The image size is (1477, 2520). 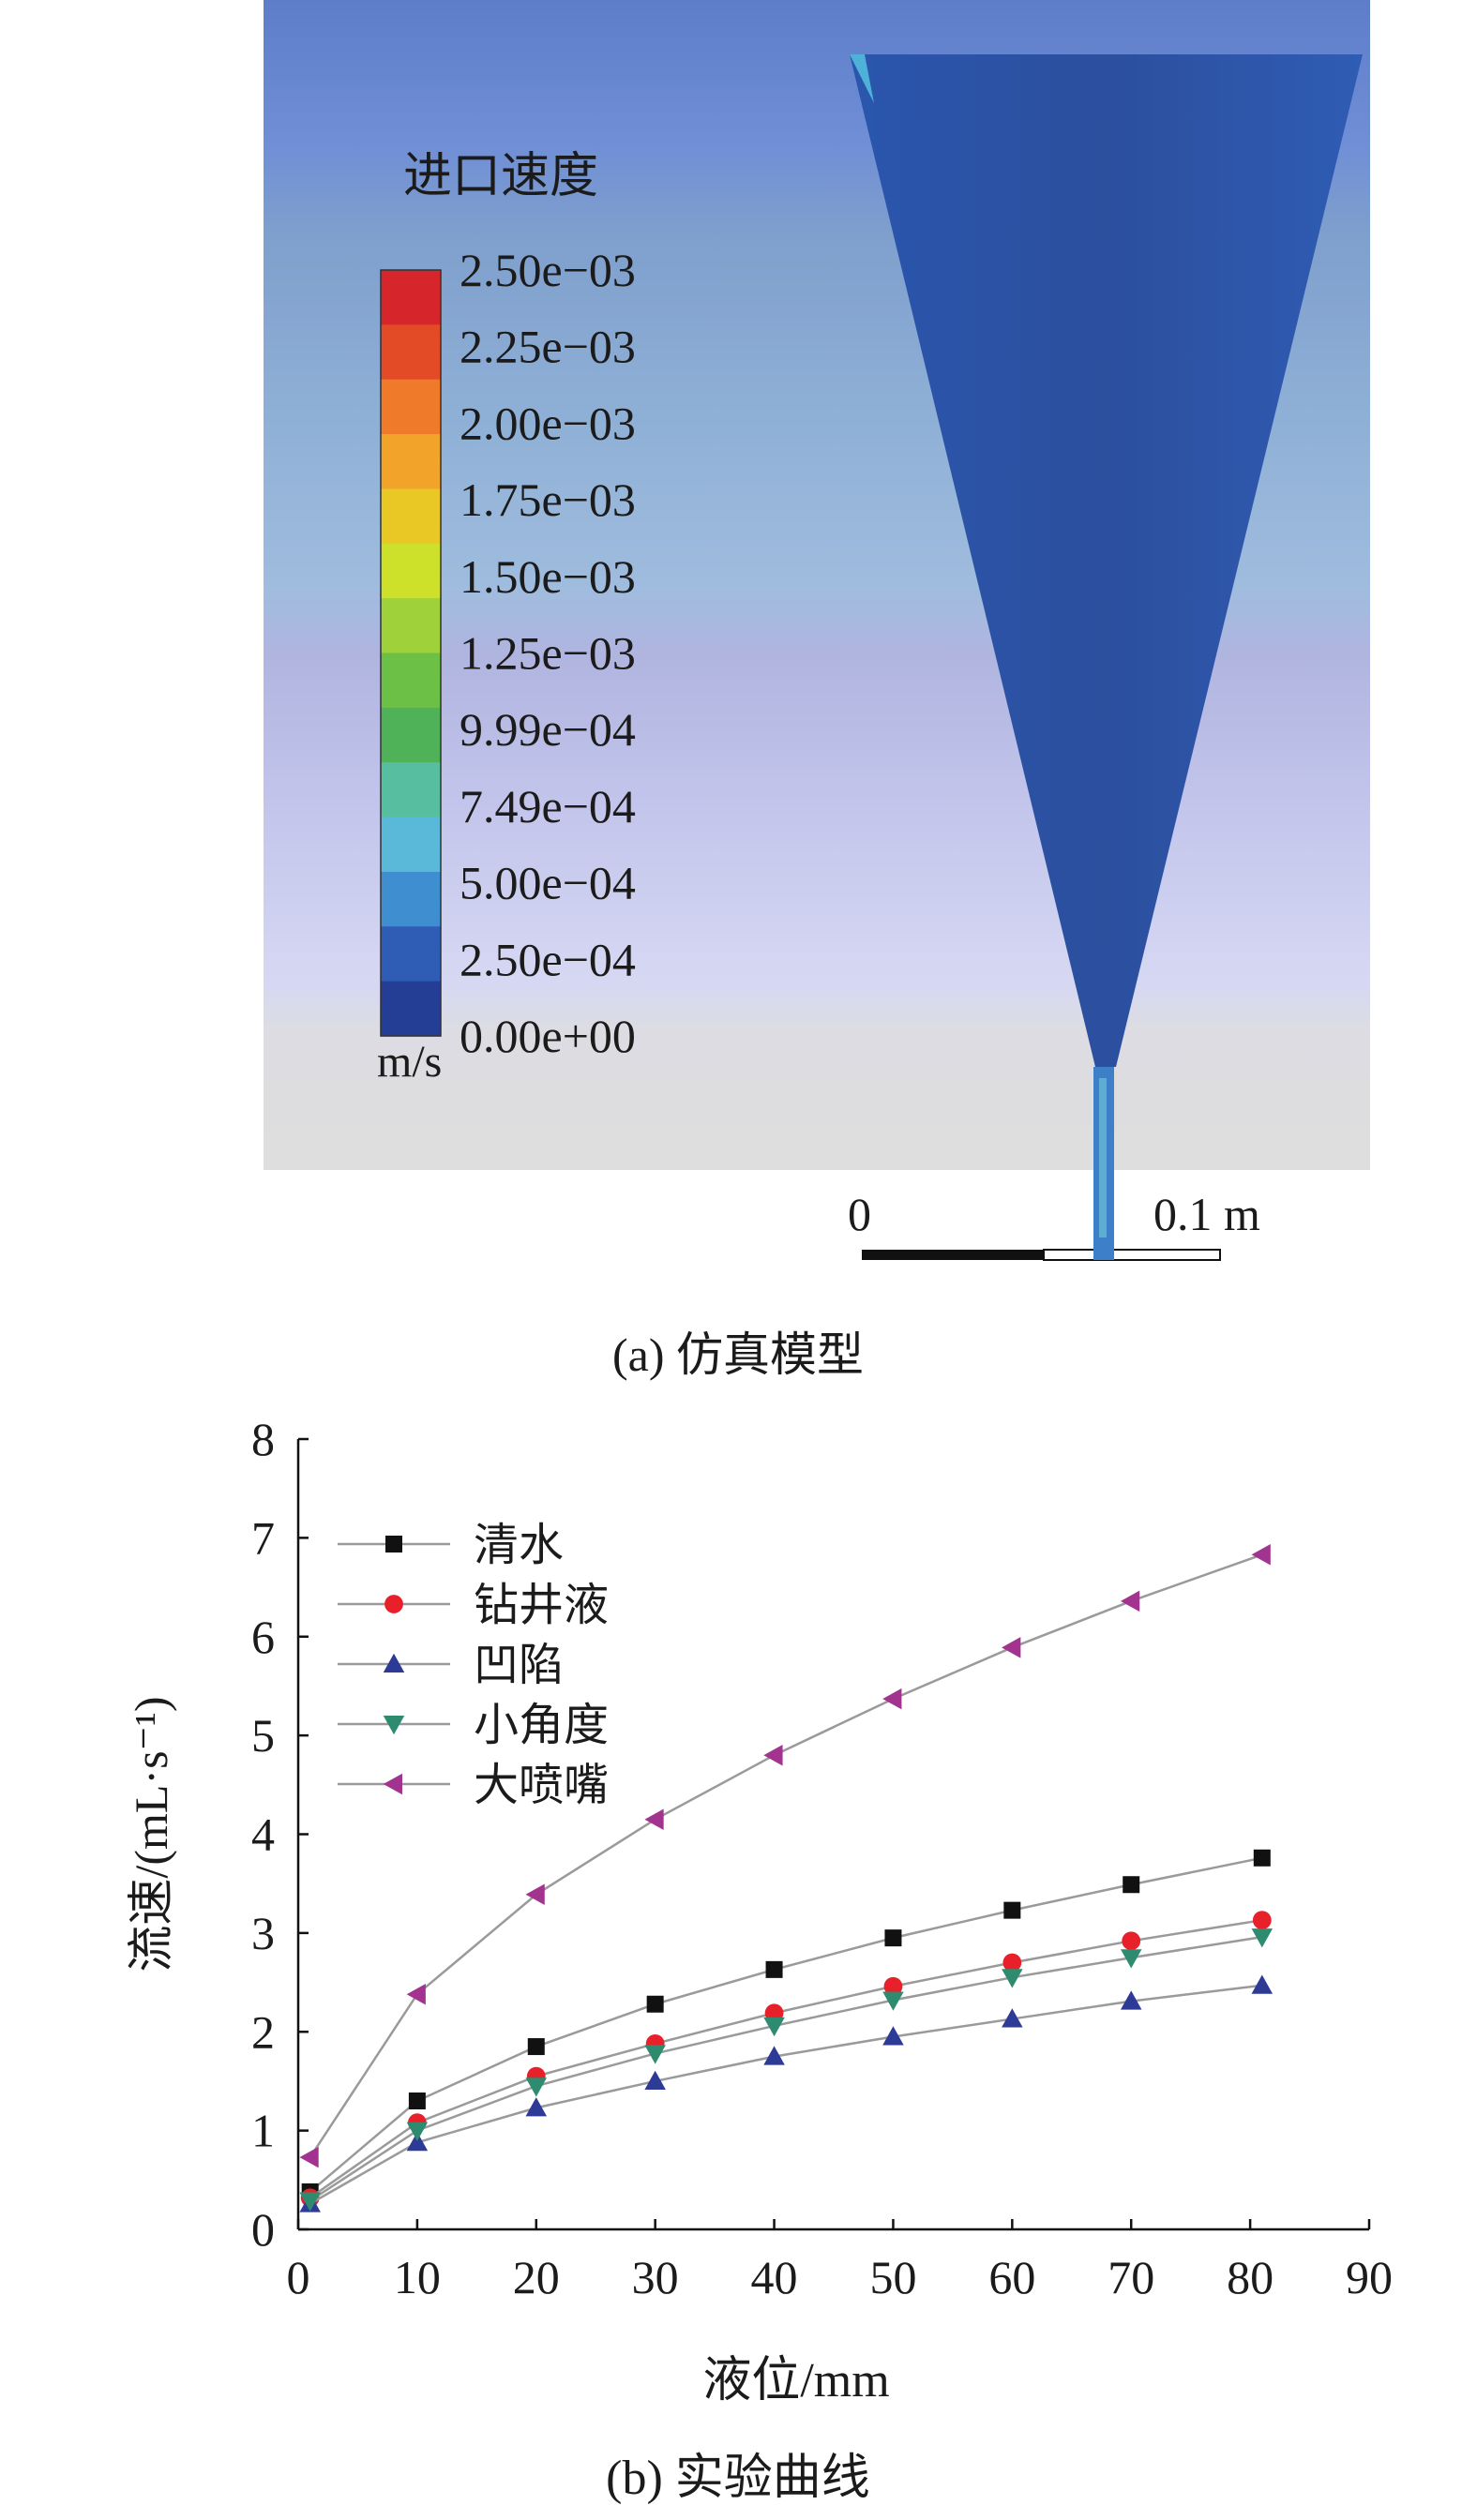 What do you see at coordinates (263, 1637) in the screenshot?
I see `y-tick-label: 6` at bounding box center [263, 1637].